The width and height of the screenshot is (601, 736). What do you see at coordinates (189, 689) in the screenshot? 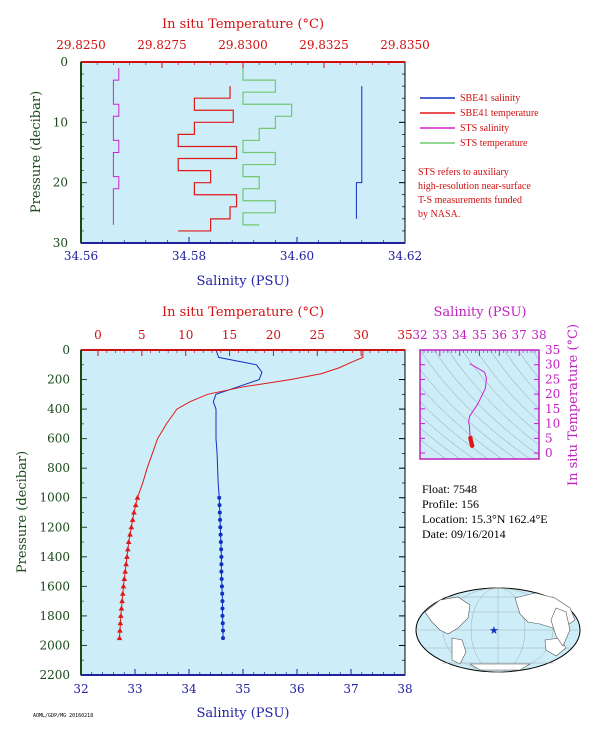
I see `deep-salinity-tick-label: 34` at bounding box center [189, 689].